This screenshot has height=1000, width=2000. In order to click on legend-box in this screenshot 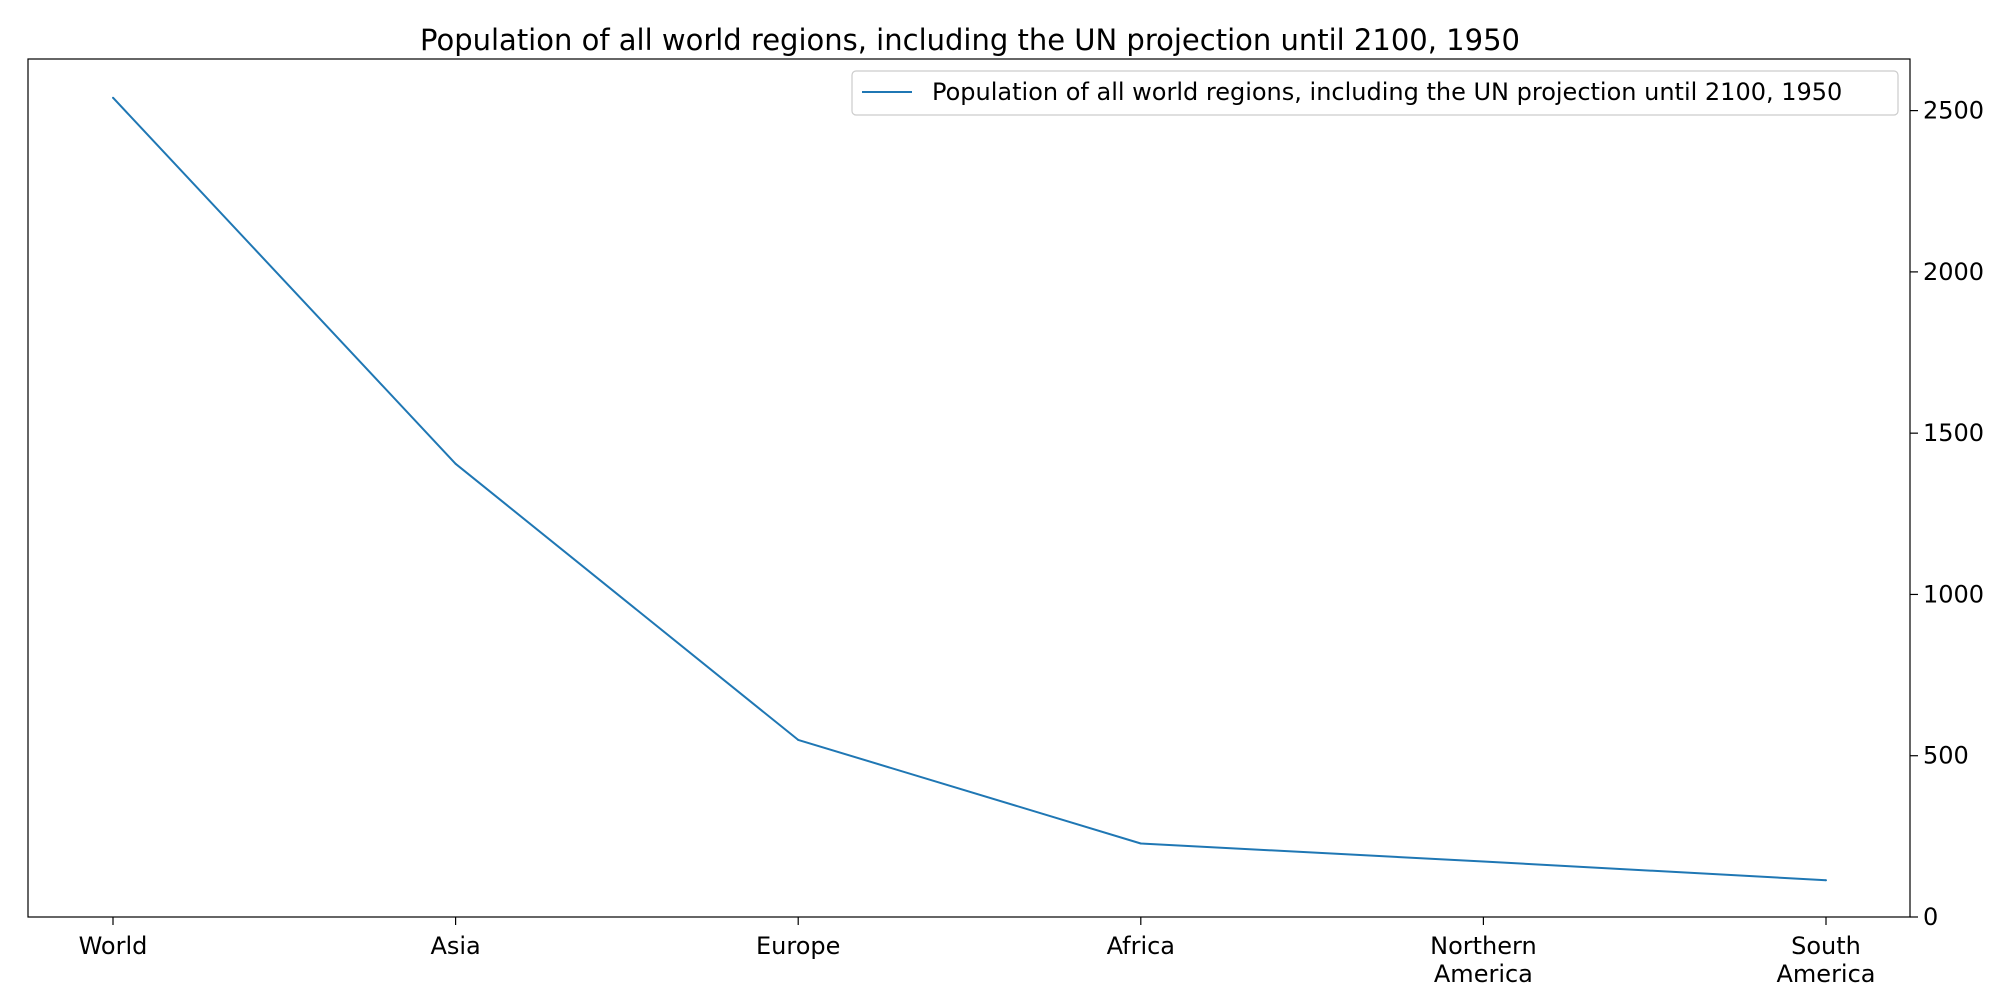, I will do `click(1375, 93)`.